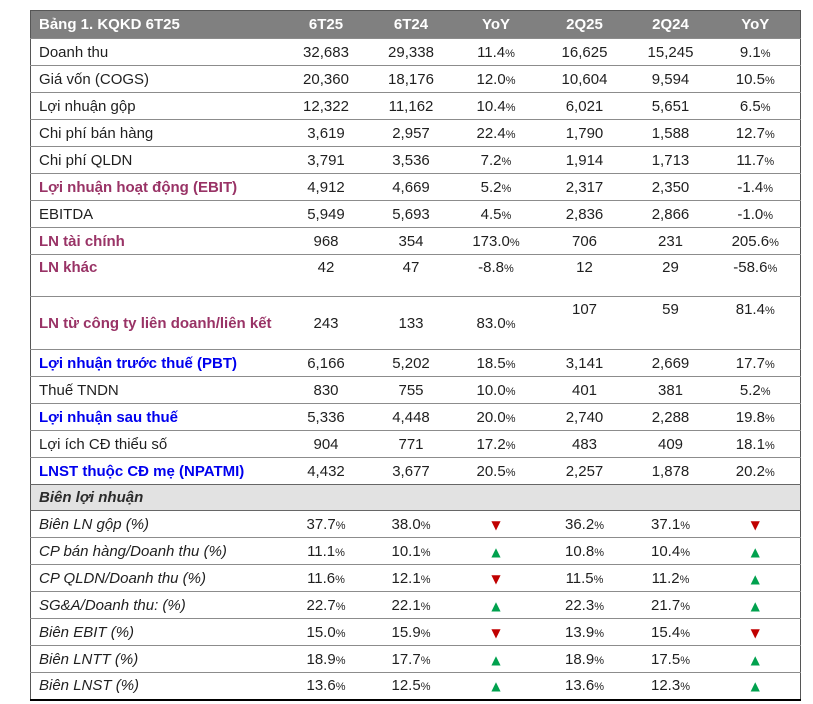  Describe the element at coordinates (496, 275) in the screenshot. I see `value-cell: -8.8%` at that location.